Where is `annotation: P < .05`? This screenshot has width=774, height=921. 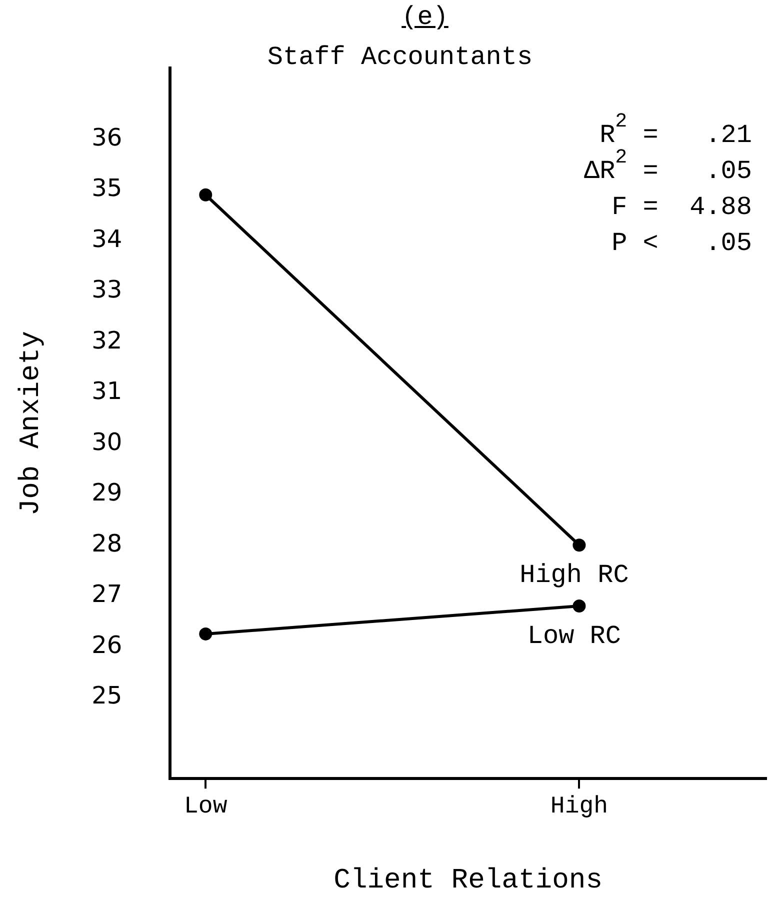 annotation: P < .05 is located at coordinates (682, 243).